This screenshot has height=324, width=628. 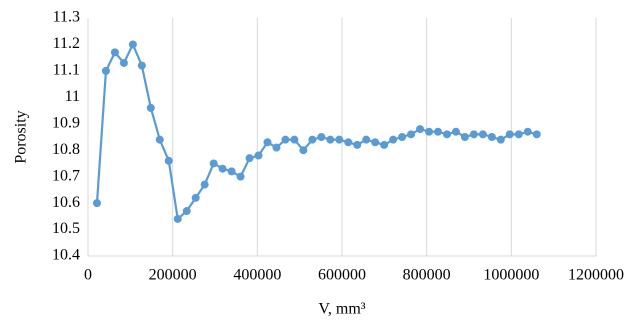 I want to click on y-tick-label: 10.4, so click(x=66, y=255).